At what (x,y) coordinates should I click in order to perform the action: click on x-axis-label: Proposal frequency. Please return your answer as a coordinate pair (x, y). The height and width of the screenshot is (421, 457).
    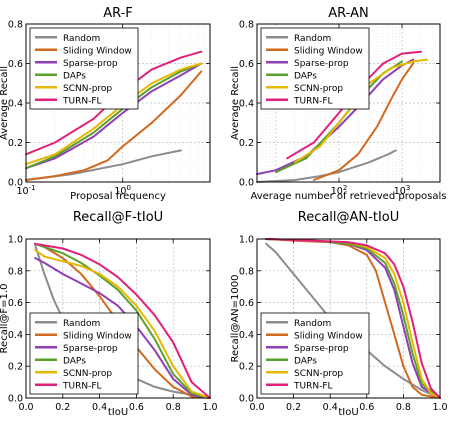
    Looking at the image, I should click on (118, 196).